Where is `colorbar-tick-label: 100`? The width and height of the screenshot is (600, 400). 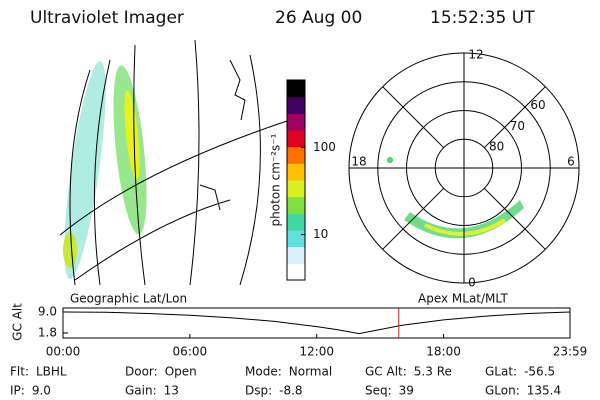 colorbar-tick-label: 100 is located at coordinates (324, 147).